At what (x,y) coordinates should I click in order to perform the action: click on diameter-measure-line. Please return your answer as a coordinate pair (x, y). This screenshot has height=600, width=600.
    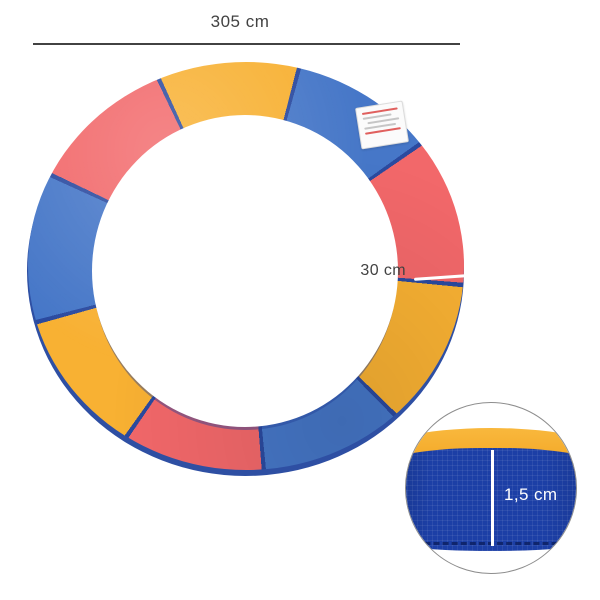
    Looking at the image, I should click on (246, 44).